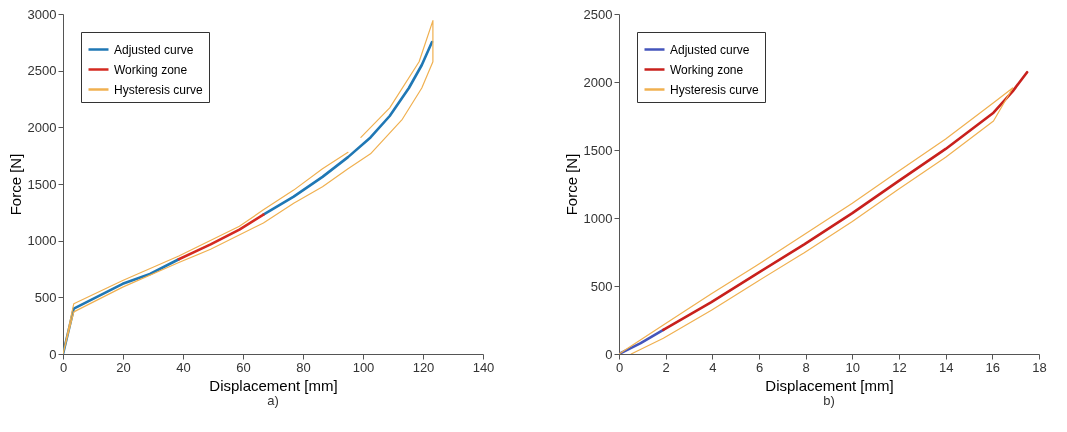  Describe the element at coordinates (363, 367) in the screenshot. I see `x-tick-label: 100` at that location.